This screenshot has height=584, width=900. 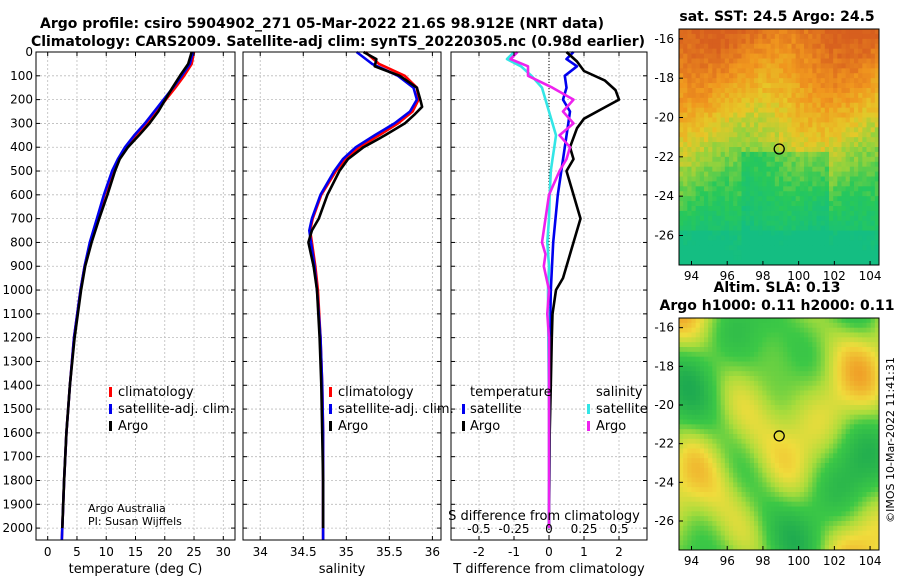 What do you see at coordinates (511, 392) in the screenshot?
I see `legend-heading-temperature: temperature` at bounding box center [511, 392].